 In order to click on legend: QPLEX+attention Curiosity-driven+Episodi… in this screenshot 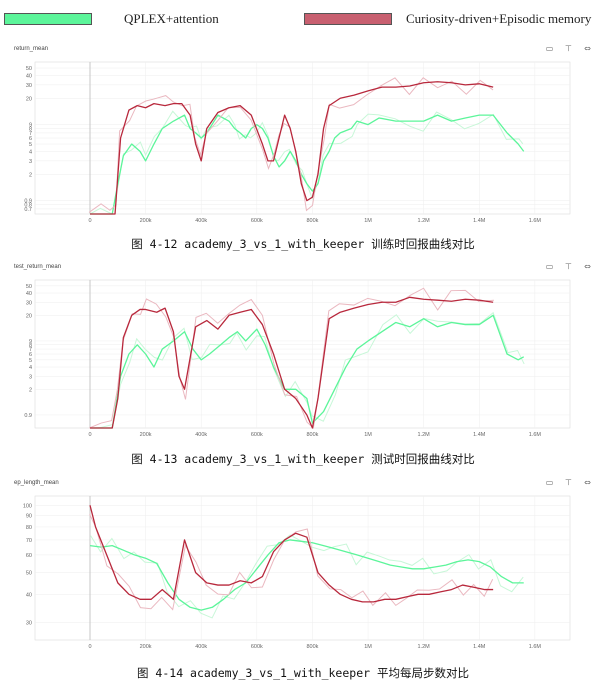, I will do `click(303, 21)`.